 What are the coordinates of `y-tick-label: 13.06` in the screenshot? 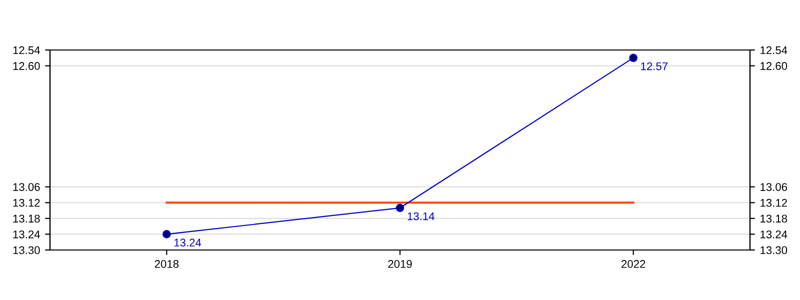 It's located at (26, 187).